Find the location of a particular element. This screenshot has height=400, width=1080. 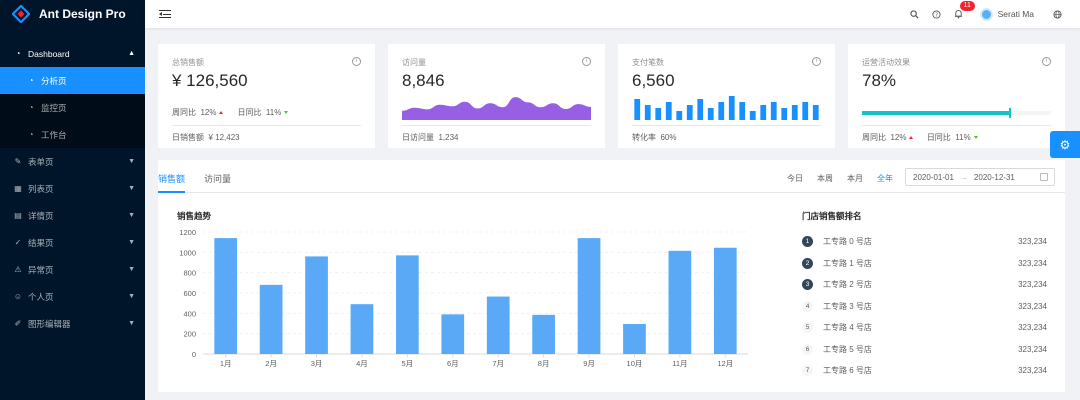

week-label: 周同比 is located at coordinates (184, 112).